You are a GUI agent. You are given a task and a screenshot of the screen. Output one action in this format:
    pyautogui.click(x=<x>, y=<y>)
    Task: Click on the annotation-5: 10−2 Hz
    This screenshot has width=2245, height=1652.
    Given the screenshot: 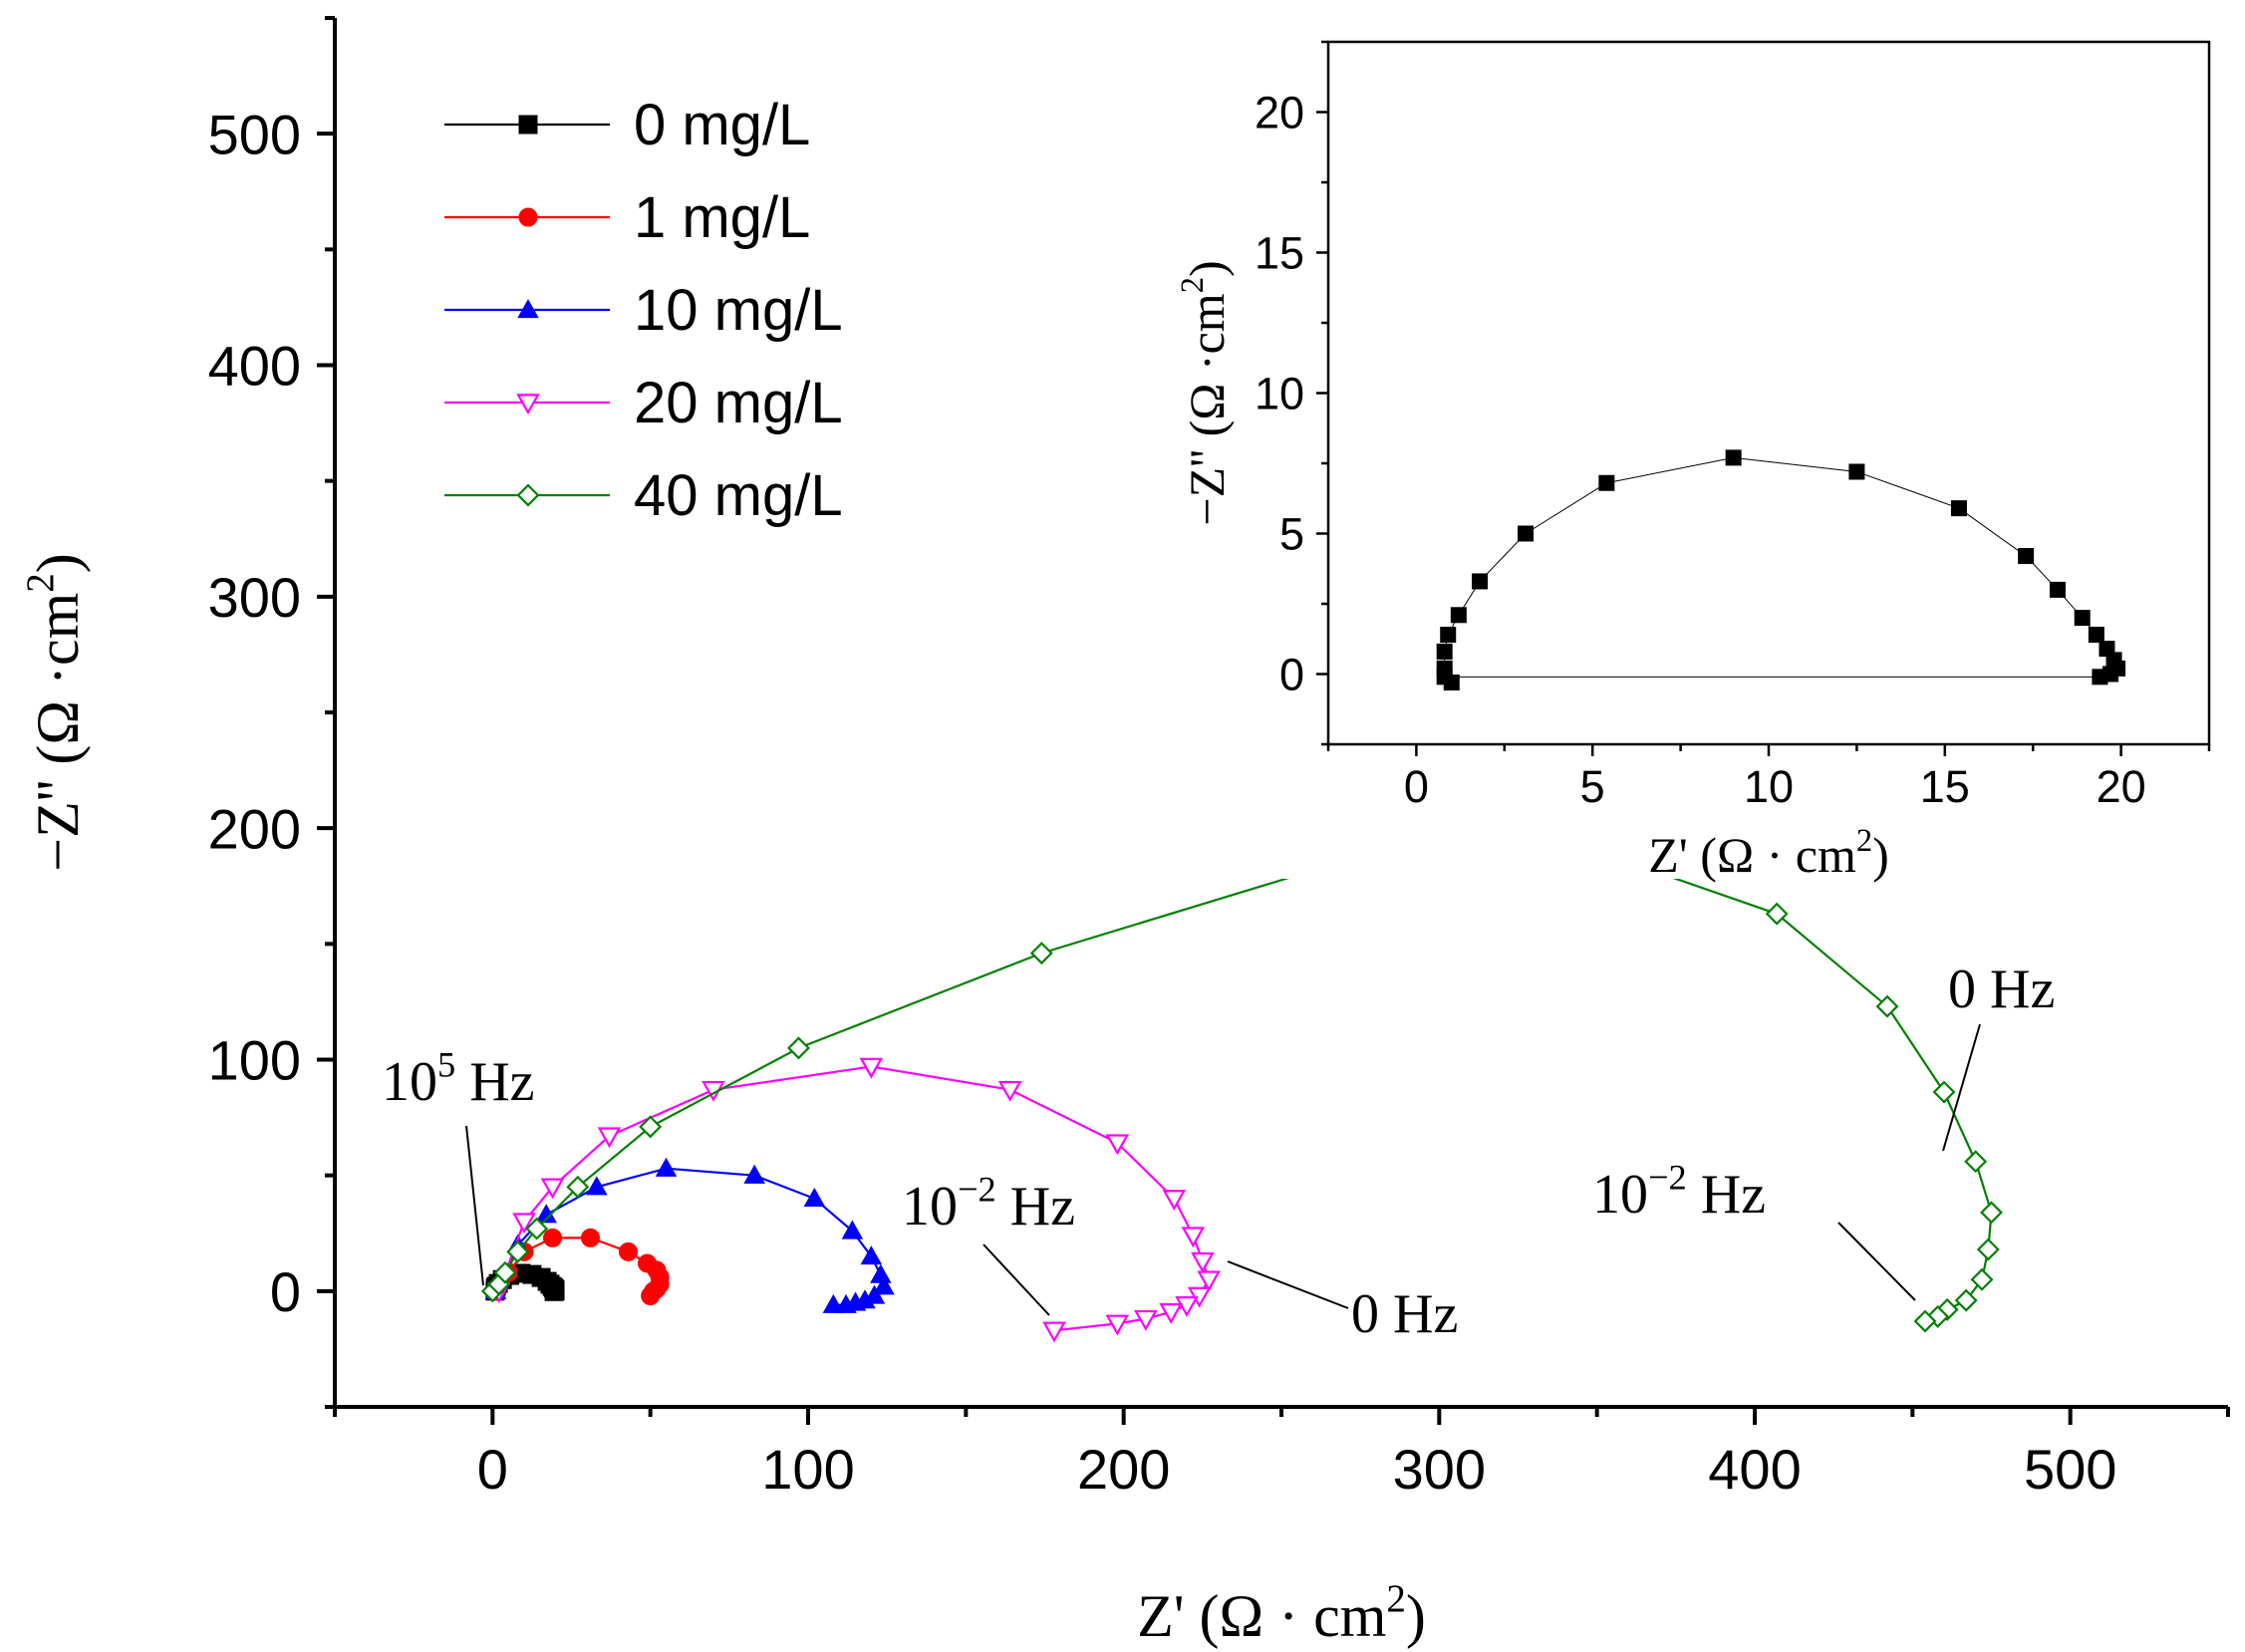 What is the action you would take?
    pyautogui.click(x=1754, y=1229)
    